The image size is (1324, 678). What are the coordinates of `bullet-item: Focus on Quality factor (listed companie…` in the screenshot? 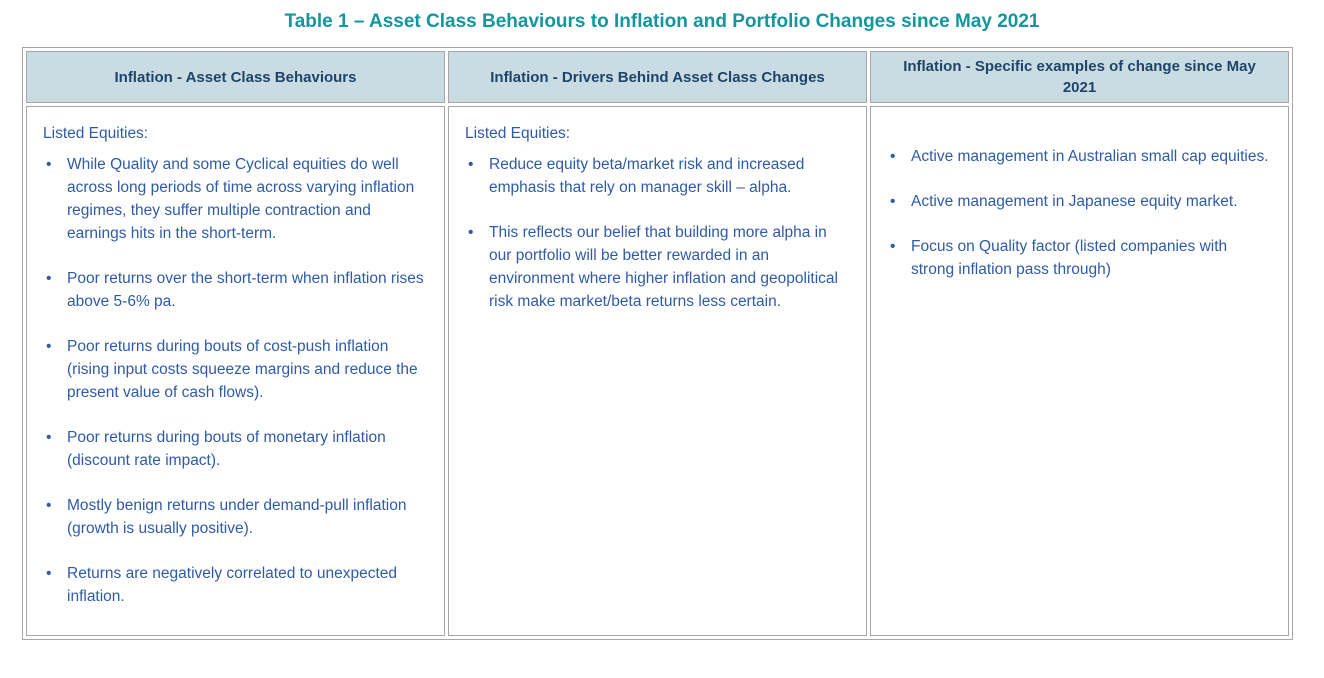 It's located at (1080, 258).